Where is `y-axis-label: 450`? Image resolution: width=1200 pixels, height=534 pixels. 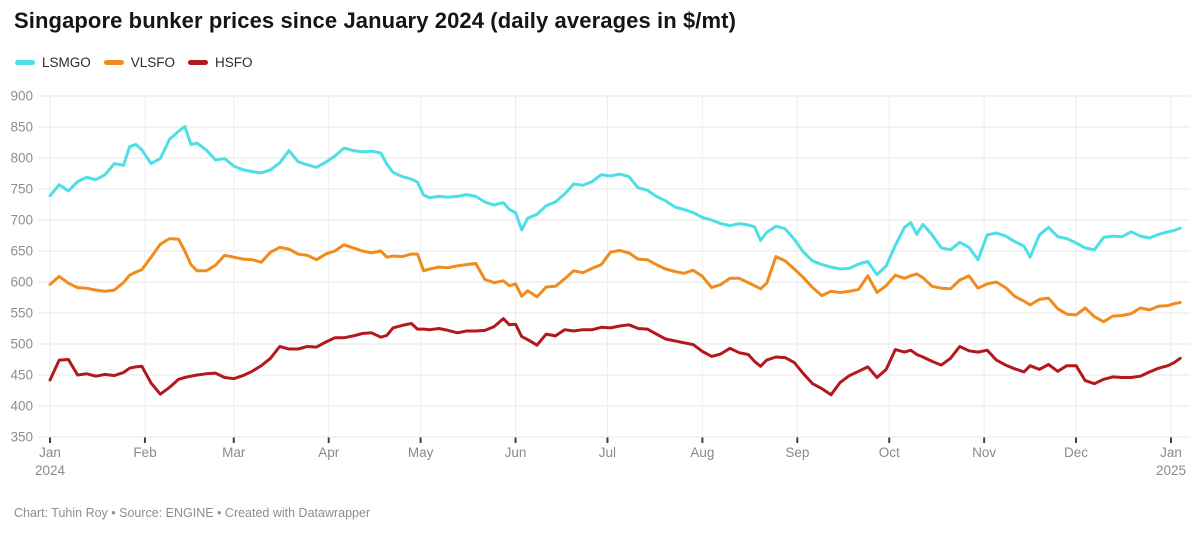 y-axis-label: 450 is located at coordinates (21, 375).